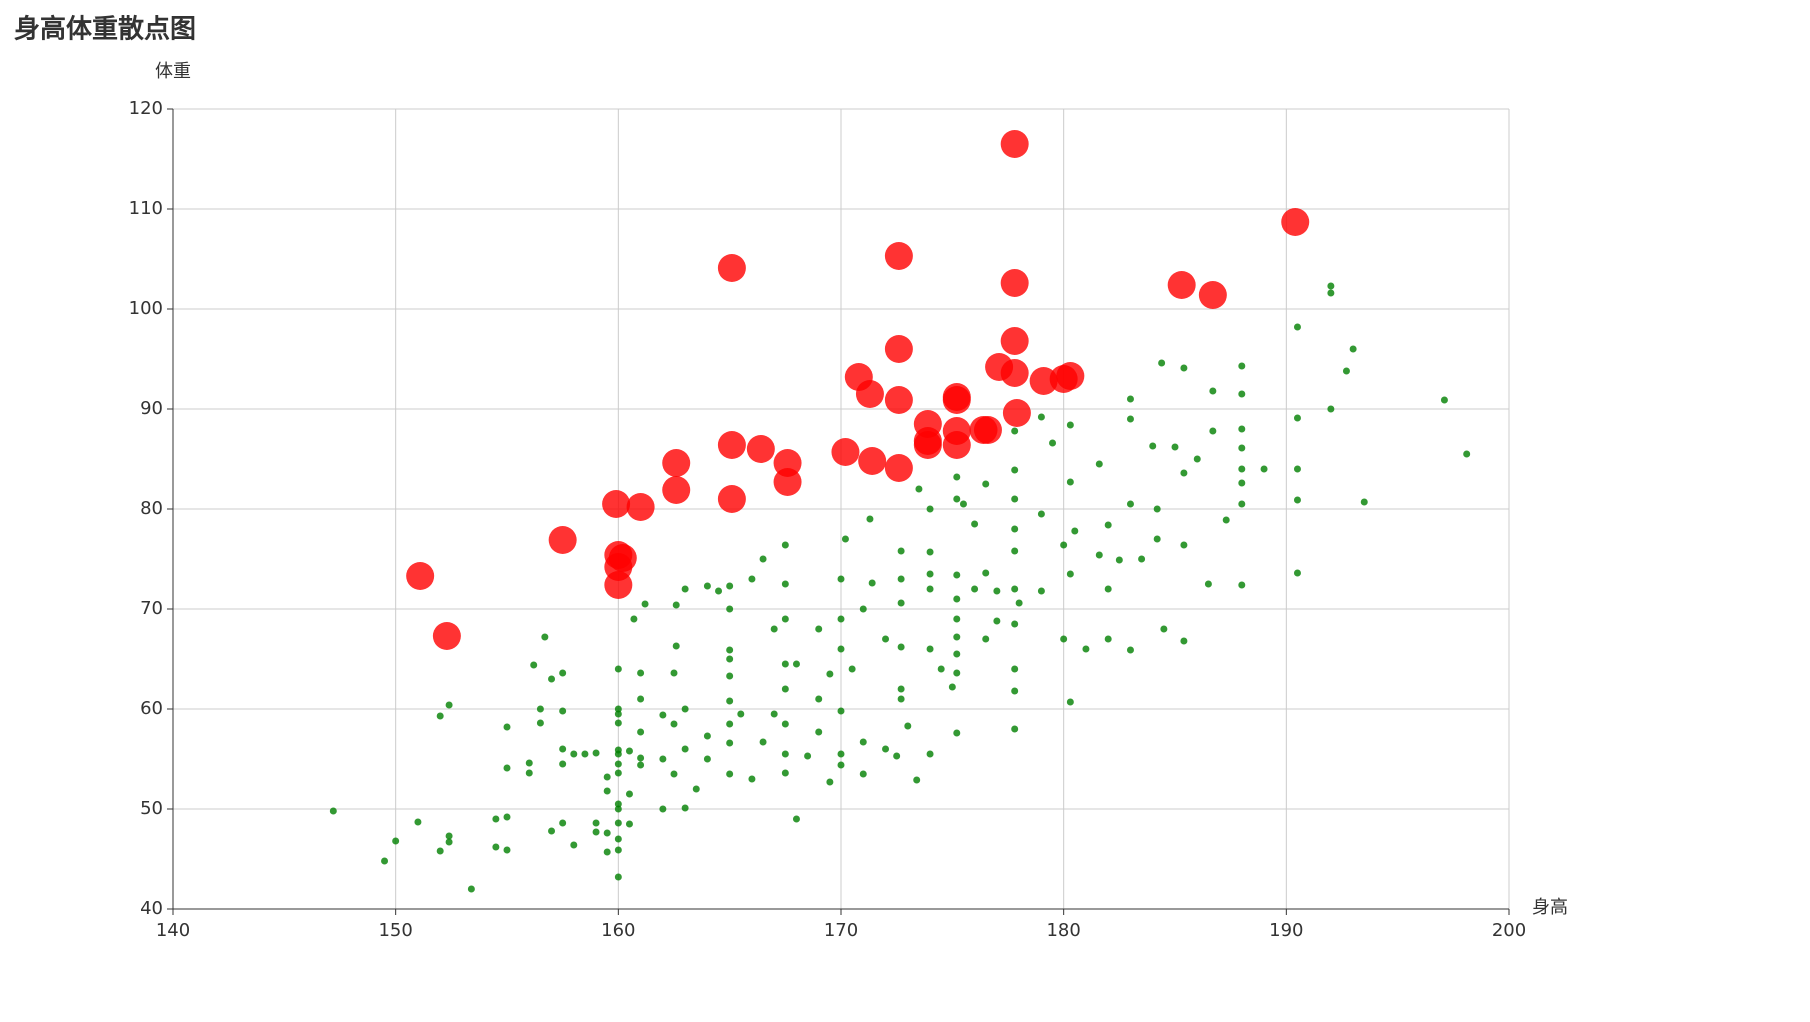 The width and height of the screenshot is (1810, 1022). What do you see at coordinates (151, 508) in the screenshot?
I see `y-tick-label: 80` at bounding box center [151, 508].